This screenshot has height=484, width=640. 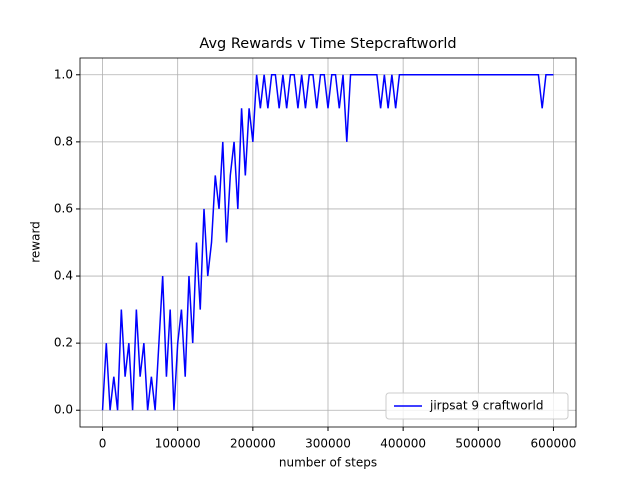 What do you see at coordinates (178, 444) in the screenshot?
I see `x-tick-label: 100000` at bounding box center [178, 444].